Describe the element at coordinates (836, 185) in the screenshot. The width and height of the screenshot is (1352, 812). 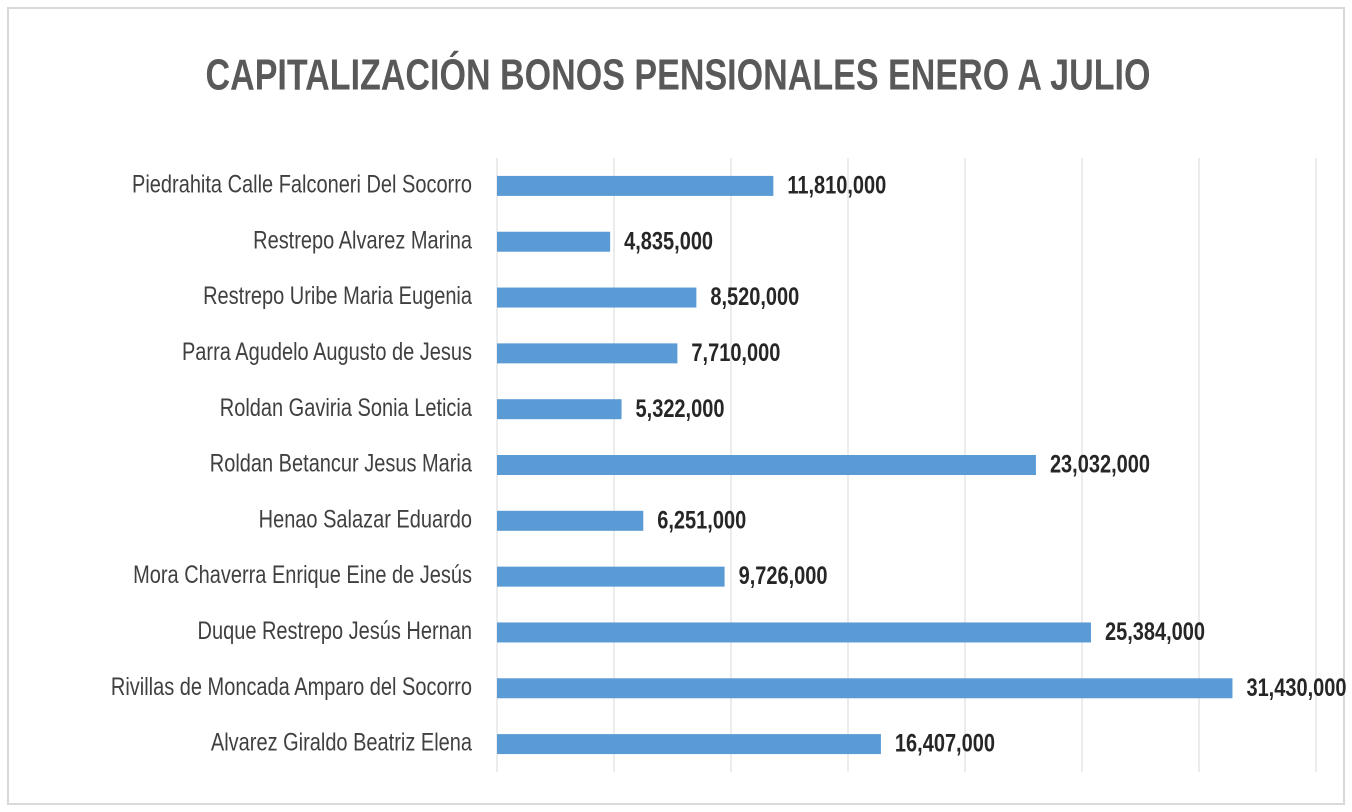
I see `value-label: 11,810,000` at that location.